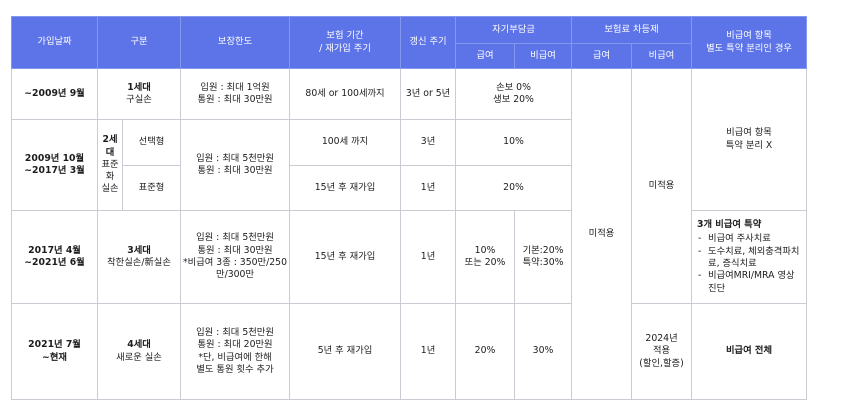 The width and height of the screenshot is (859, 414). What do you see at coordinates (235, 99) in the screenshot?
I see `gen1-limit-outpatient: 통원 : 최대 30만원` at bounding box center [235, 99].